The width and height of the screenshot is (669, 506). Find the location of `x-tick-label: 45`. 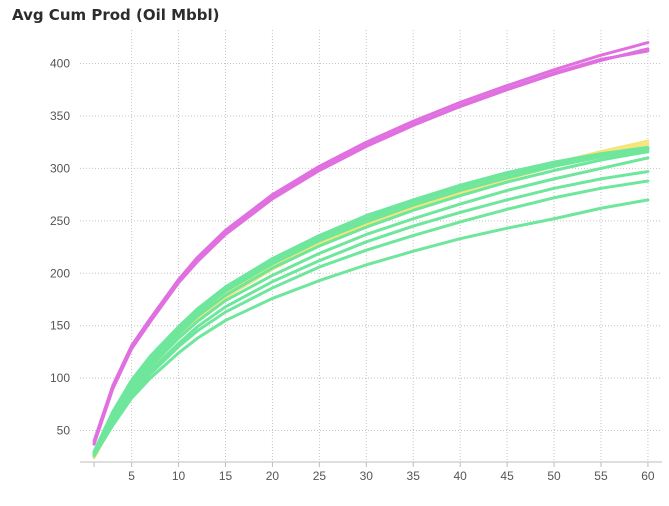

x-tick-label: 45 is located at coordinates (507, 476).